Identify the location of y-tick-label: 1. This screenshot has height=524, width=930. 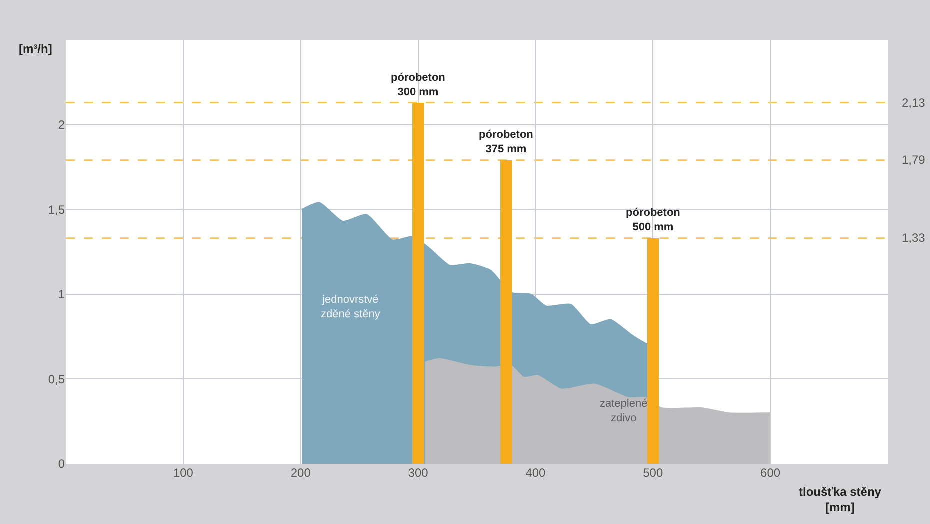
(62, 295).